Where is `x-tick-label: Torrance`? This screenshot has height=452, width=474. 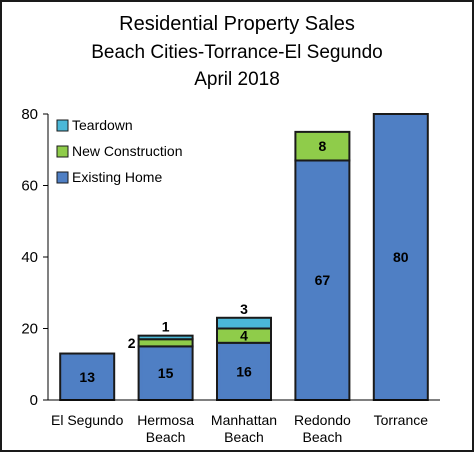 x-tick-label: Torrance is located at coordinates (401, 420).